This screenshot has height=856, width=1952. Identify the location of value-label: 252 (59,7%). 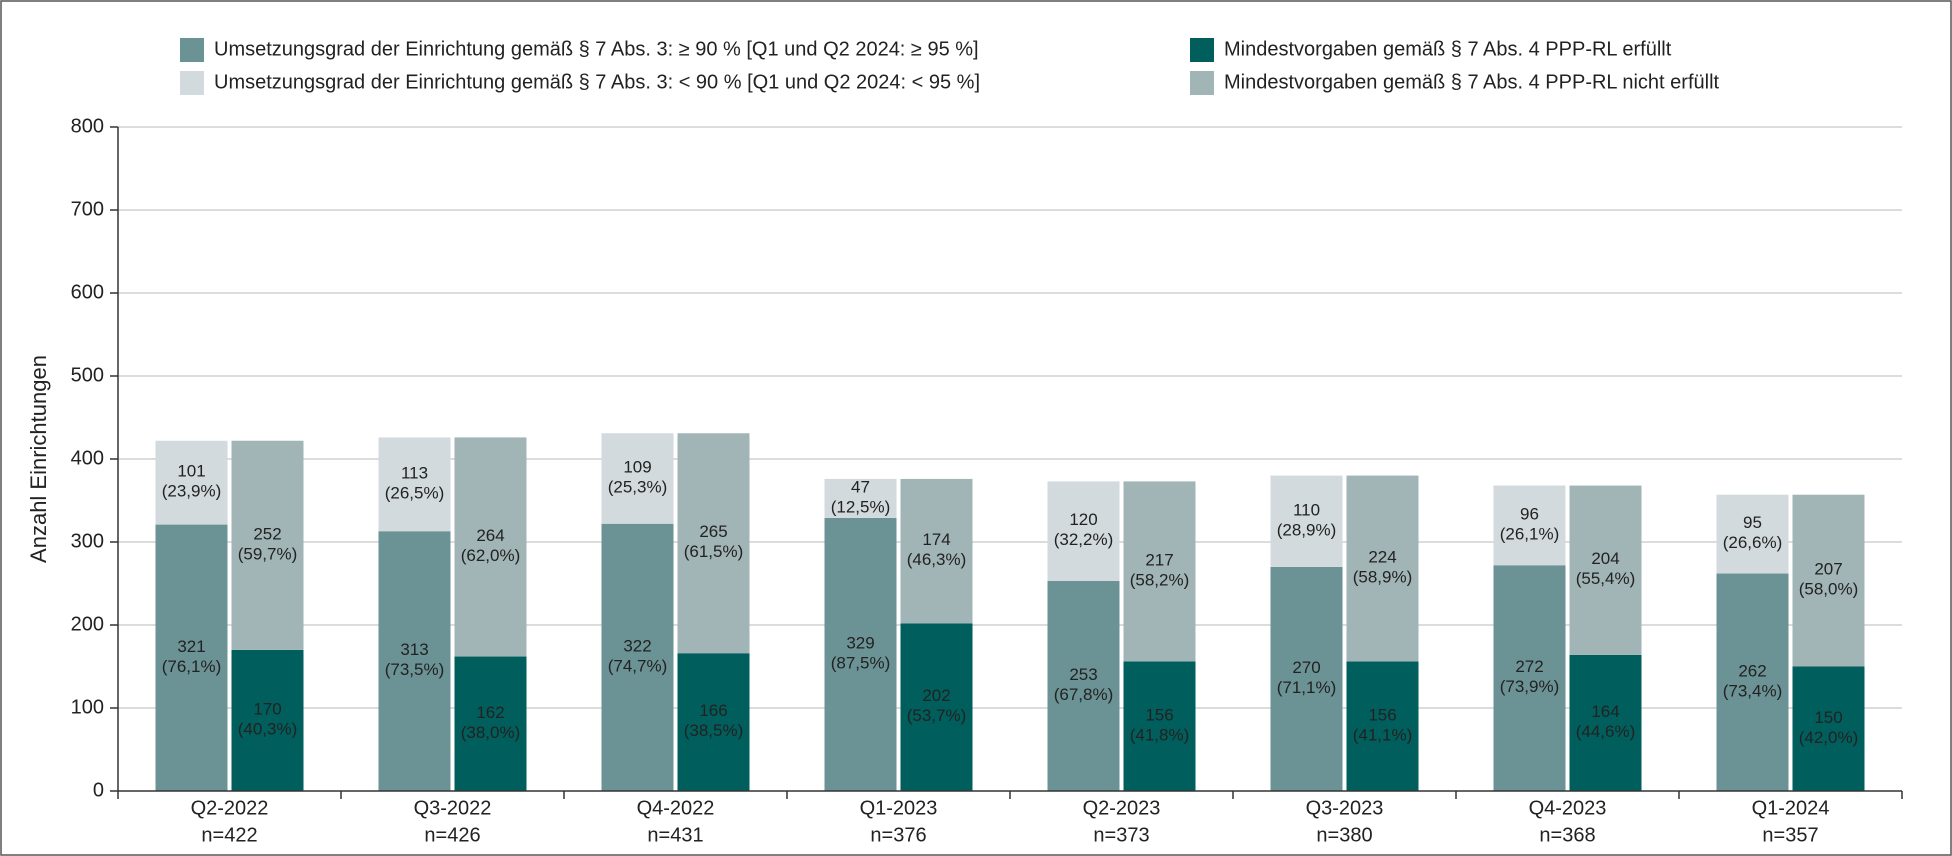
(268, 544).